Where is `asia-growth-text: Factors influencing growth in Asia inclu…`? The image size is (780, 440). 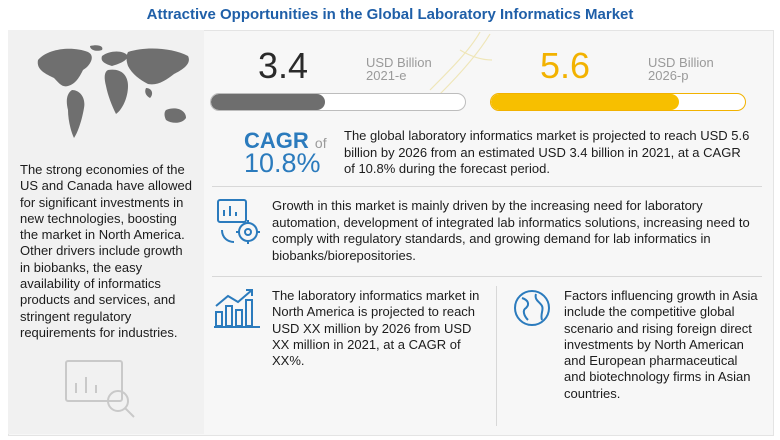 asia-growth-text: Factors influencing growth in Asia inclu… is located at coordinates (661, 344).